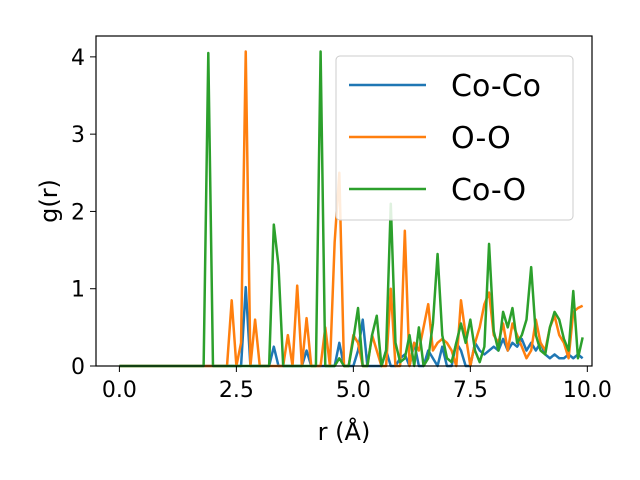 Image resolution: width=640 pixels, height=480 pixels. I want to click on x-axis: 0.0 2.5 5.0 7.5 10.0, so click(357, 384).